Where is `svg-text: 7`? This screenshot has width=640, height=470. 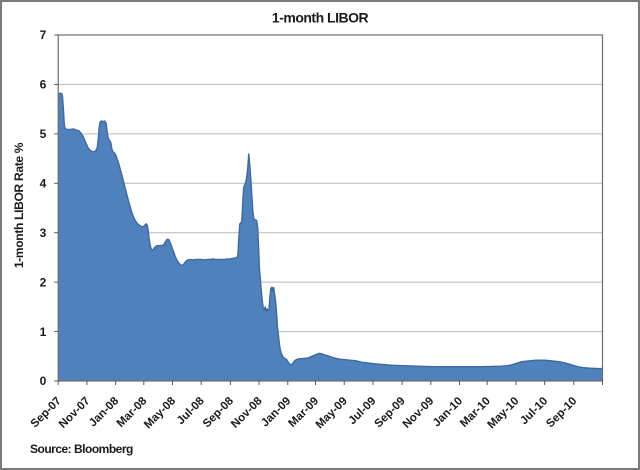
svg-text: 7 is located at coordinates (43, 35).